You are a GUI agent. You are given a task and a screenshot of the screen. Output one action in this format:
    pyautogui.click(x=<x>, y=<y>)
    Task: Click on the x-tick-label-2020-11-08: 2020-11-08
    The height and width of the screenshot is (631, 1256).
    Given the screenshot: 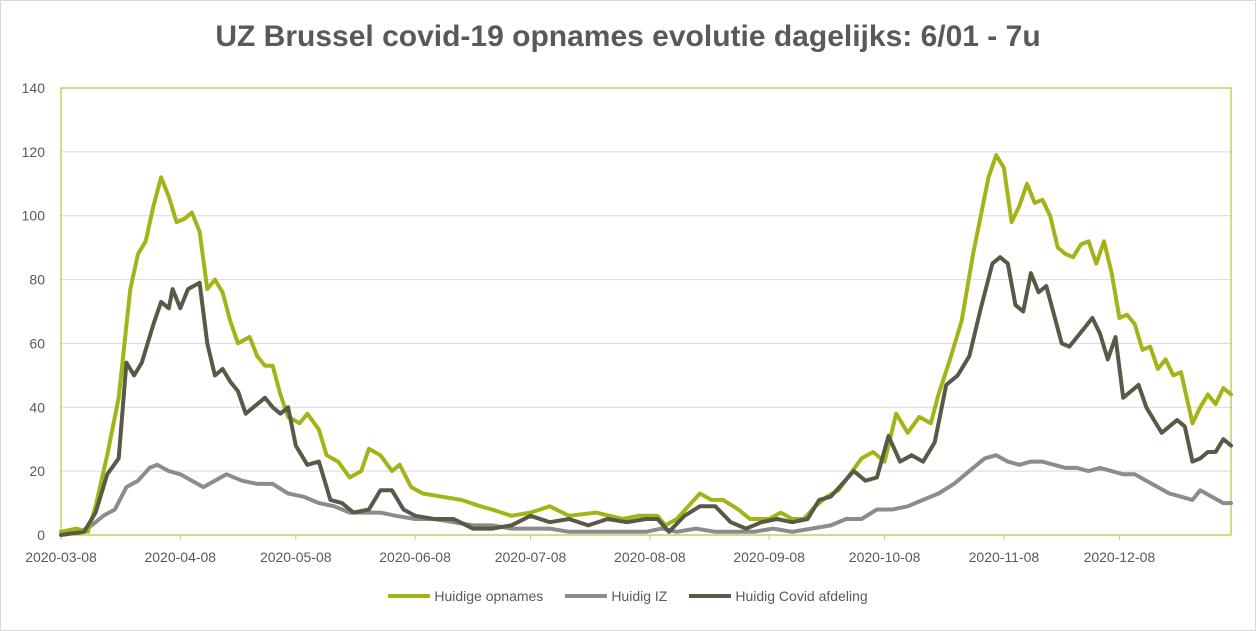 What is the action you would take?
    pyautogui.click(x=1004, y=557)
    